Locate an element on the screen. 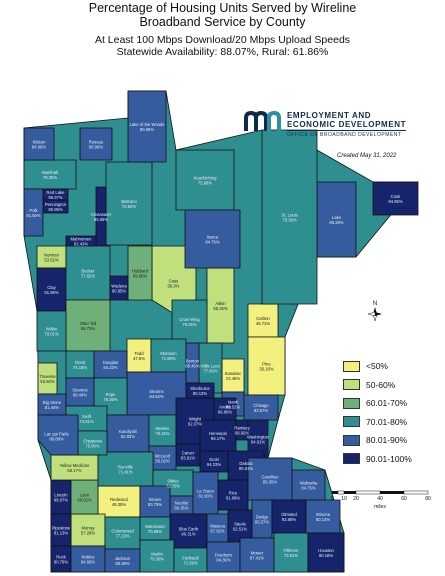 The height and width of the screenshot is (576, 445). county-value-label: 92.43% is located at coordinates (81, 244).